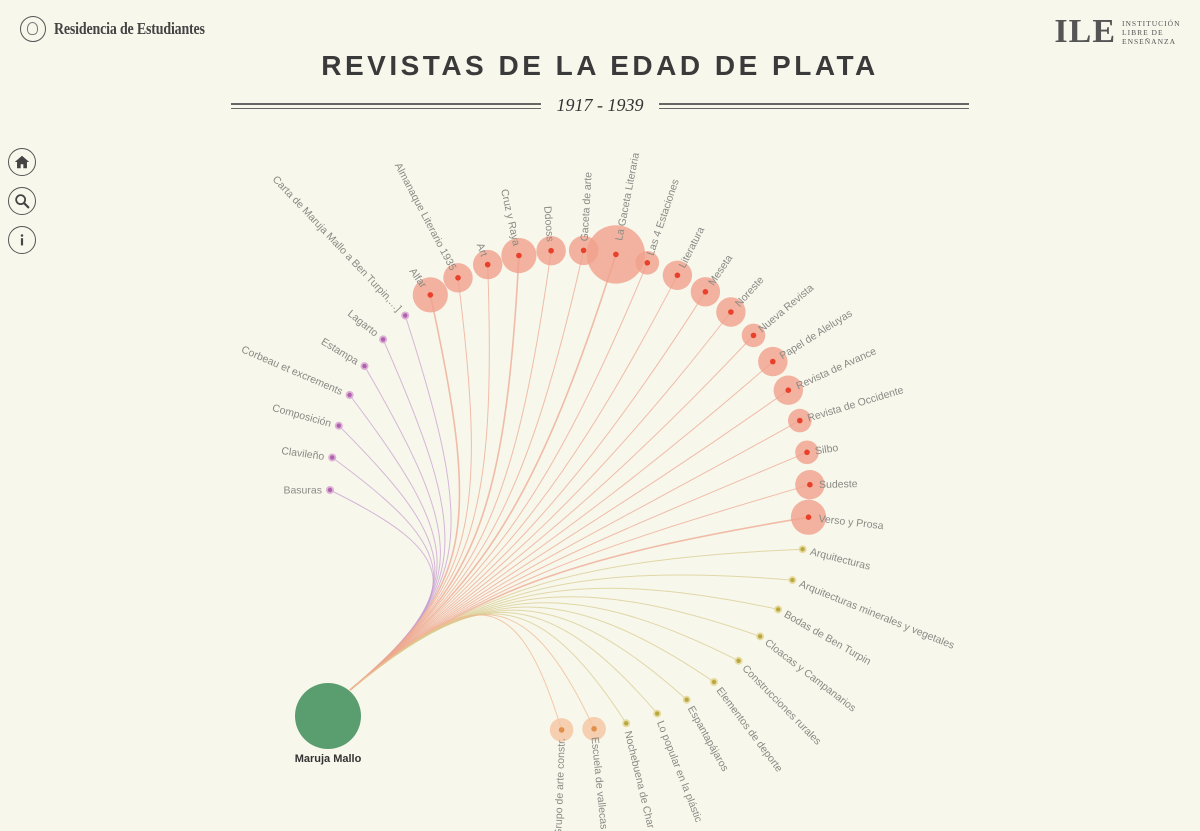  What do you see at coordinates (328, 759) in the screenshot?
I see `center-label: Maruja Mallo` at bounding box center [328, 759].